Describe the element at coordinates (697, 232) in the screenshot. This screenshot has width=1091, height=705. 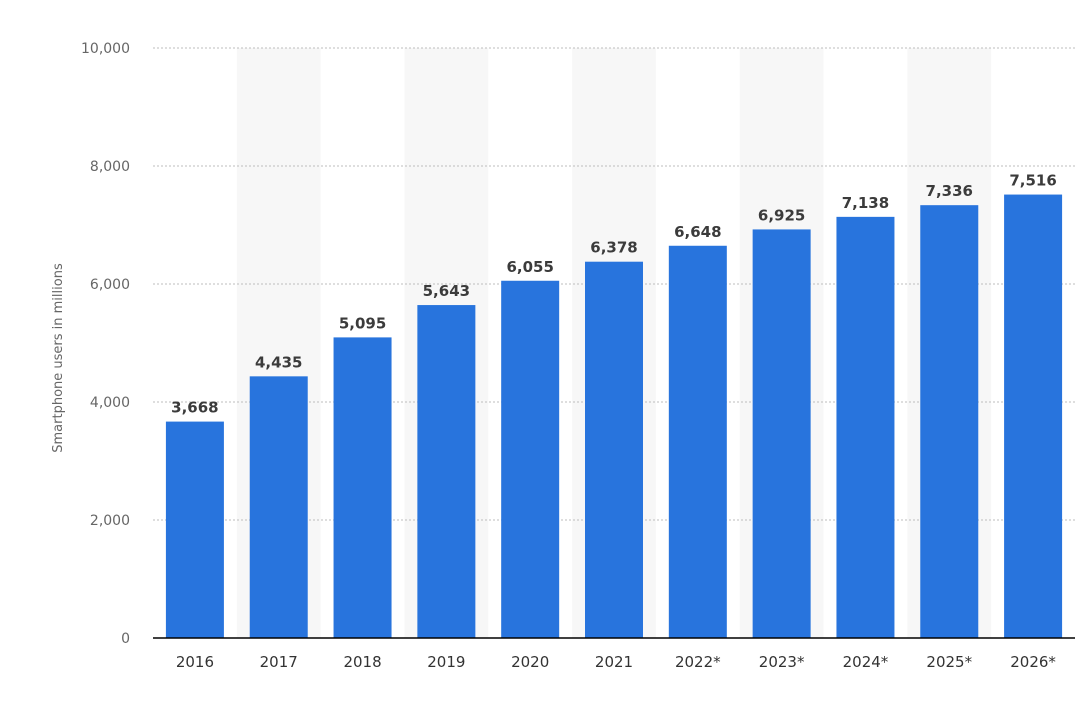
I see `value-label-2022*: 6,648` at that location.